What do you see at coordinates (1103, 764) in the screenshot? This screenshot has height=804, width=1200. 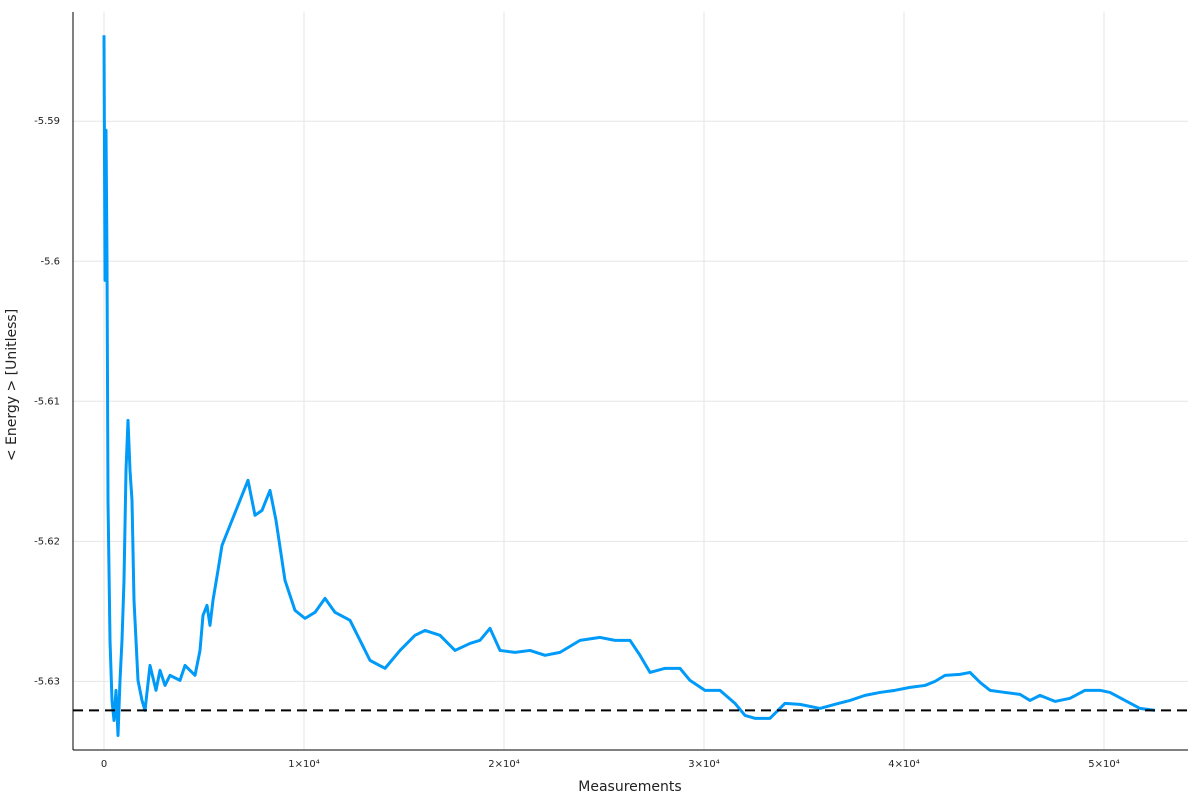 I see `x-tick-label: 5×10⁴` at bounding box center [1103, 764].